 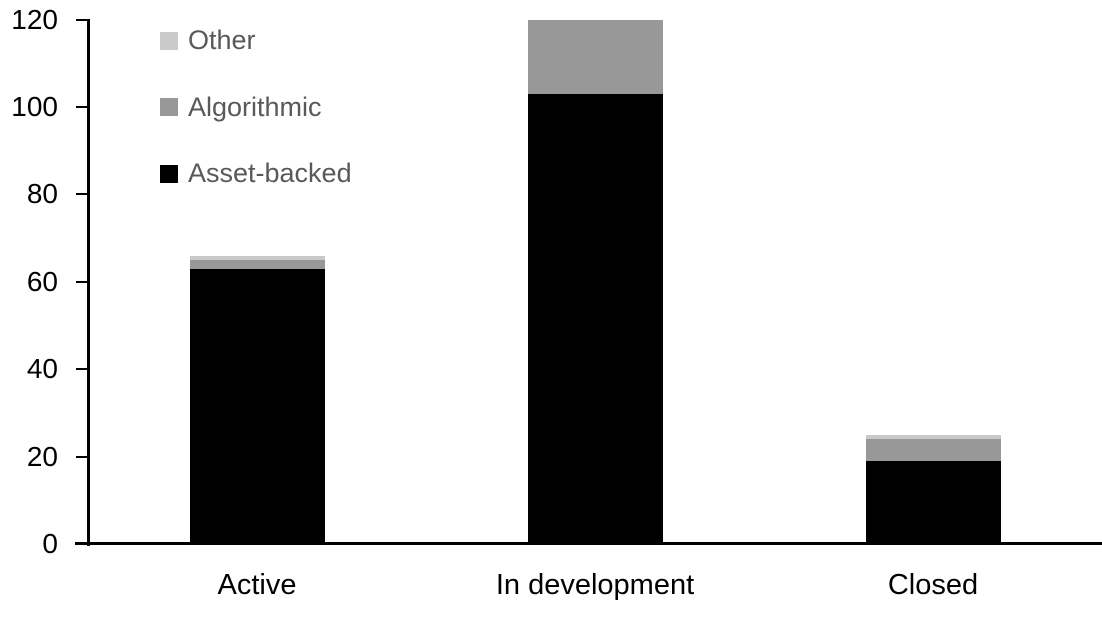 What do you see at coordinates (595, 585) in the screenshot?
I see `category-label: In development` at bounding box center [595, 585].